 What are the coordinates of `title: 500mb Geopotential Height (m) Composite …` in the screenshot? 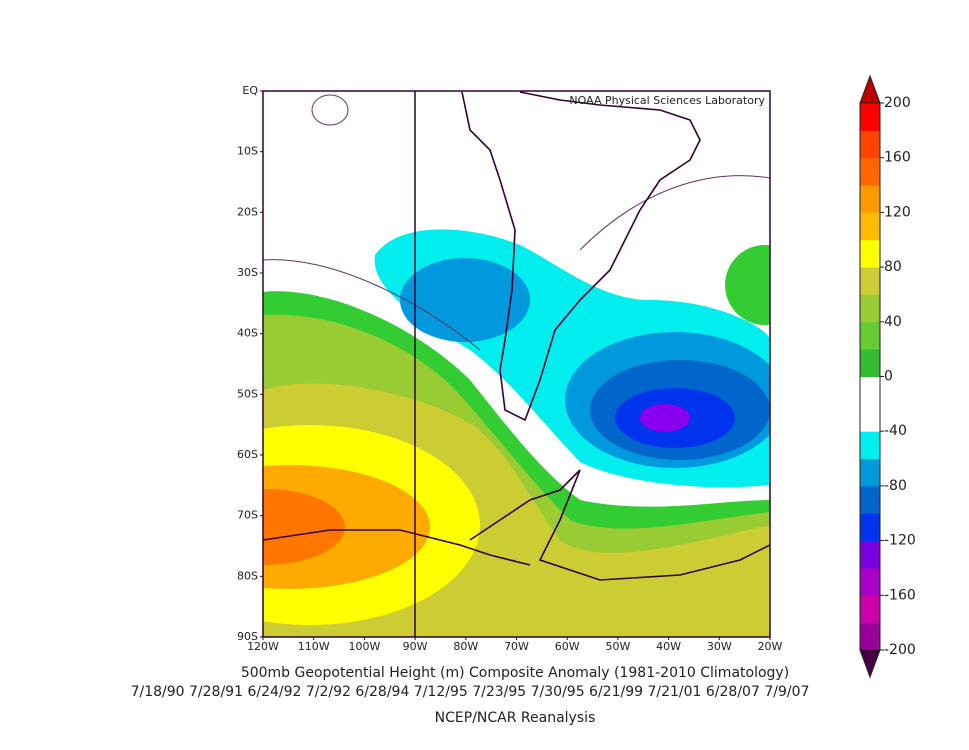 It's located at (515, 673).